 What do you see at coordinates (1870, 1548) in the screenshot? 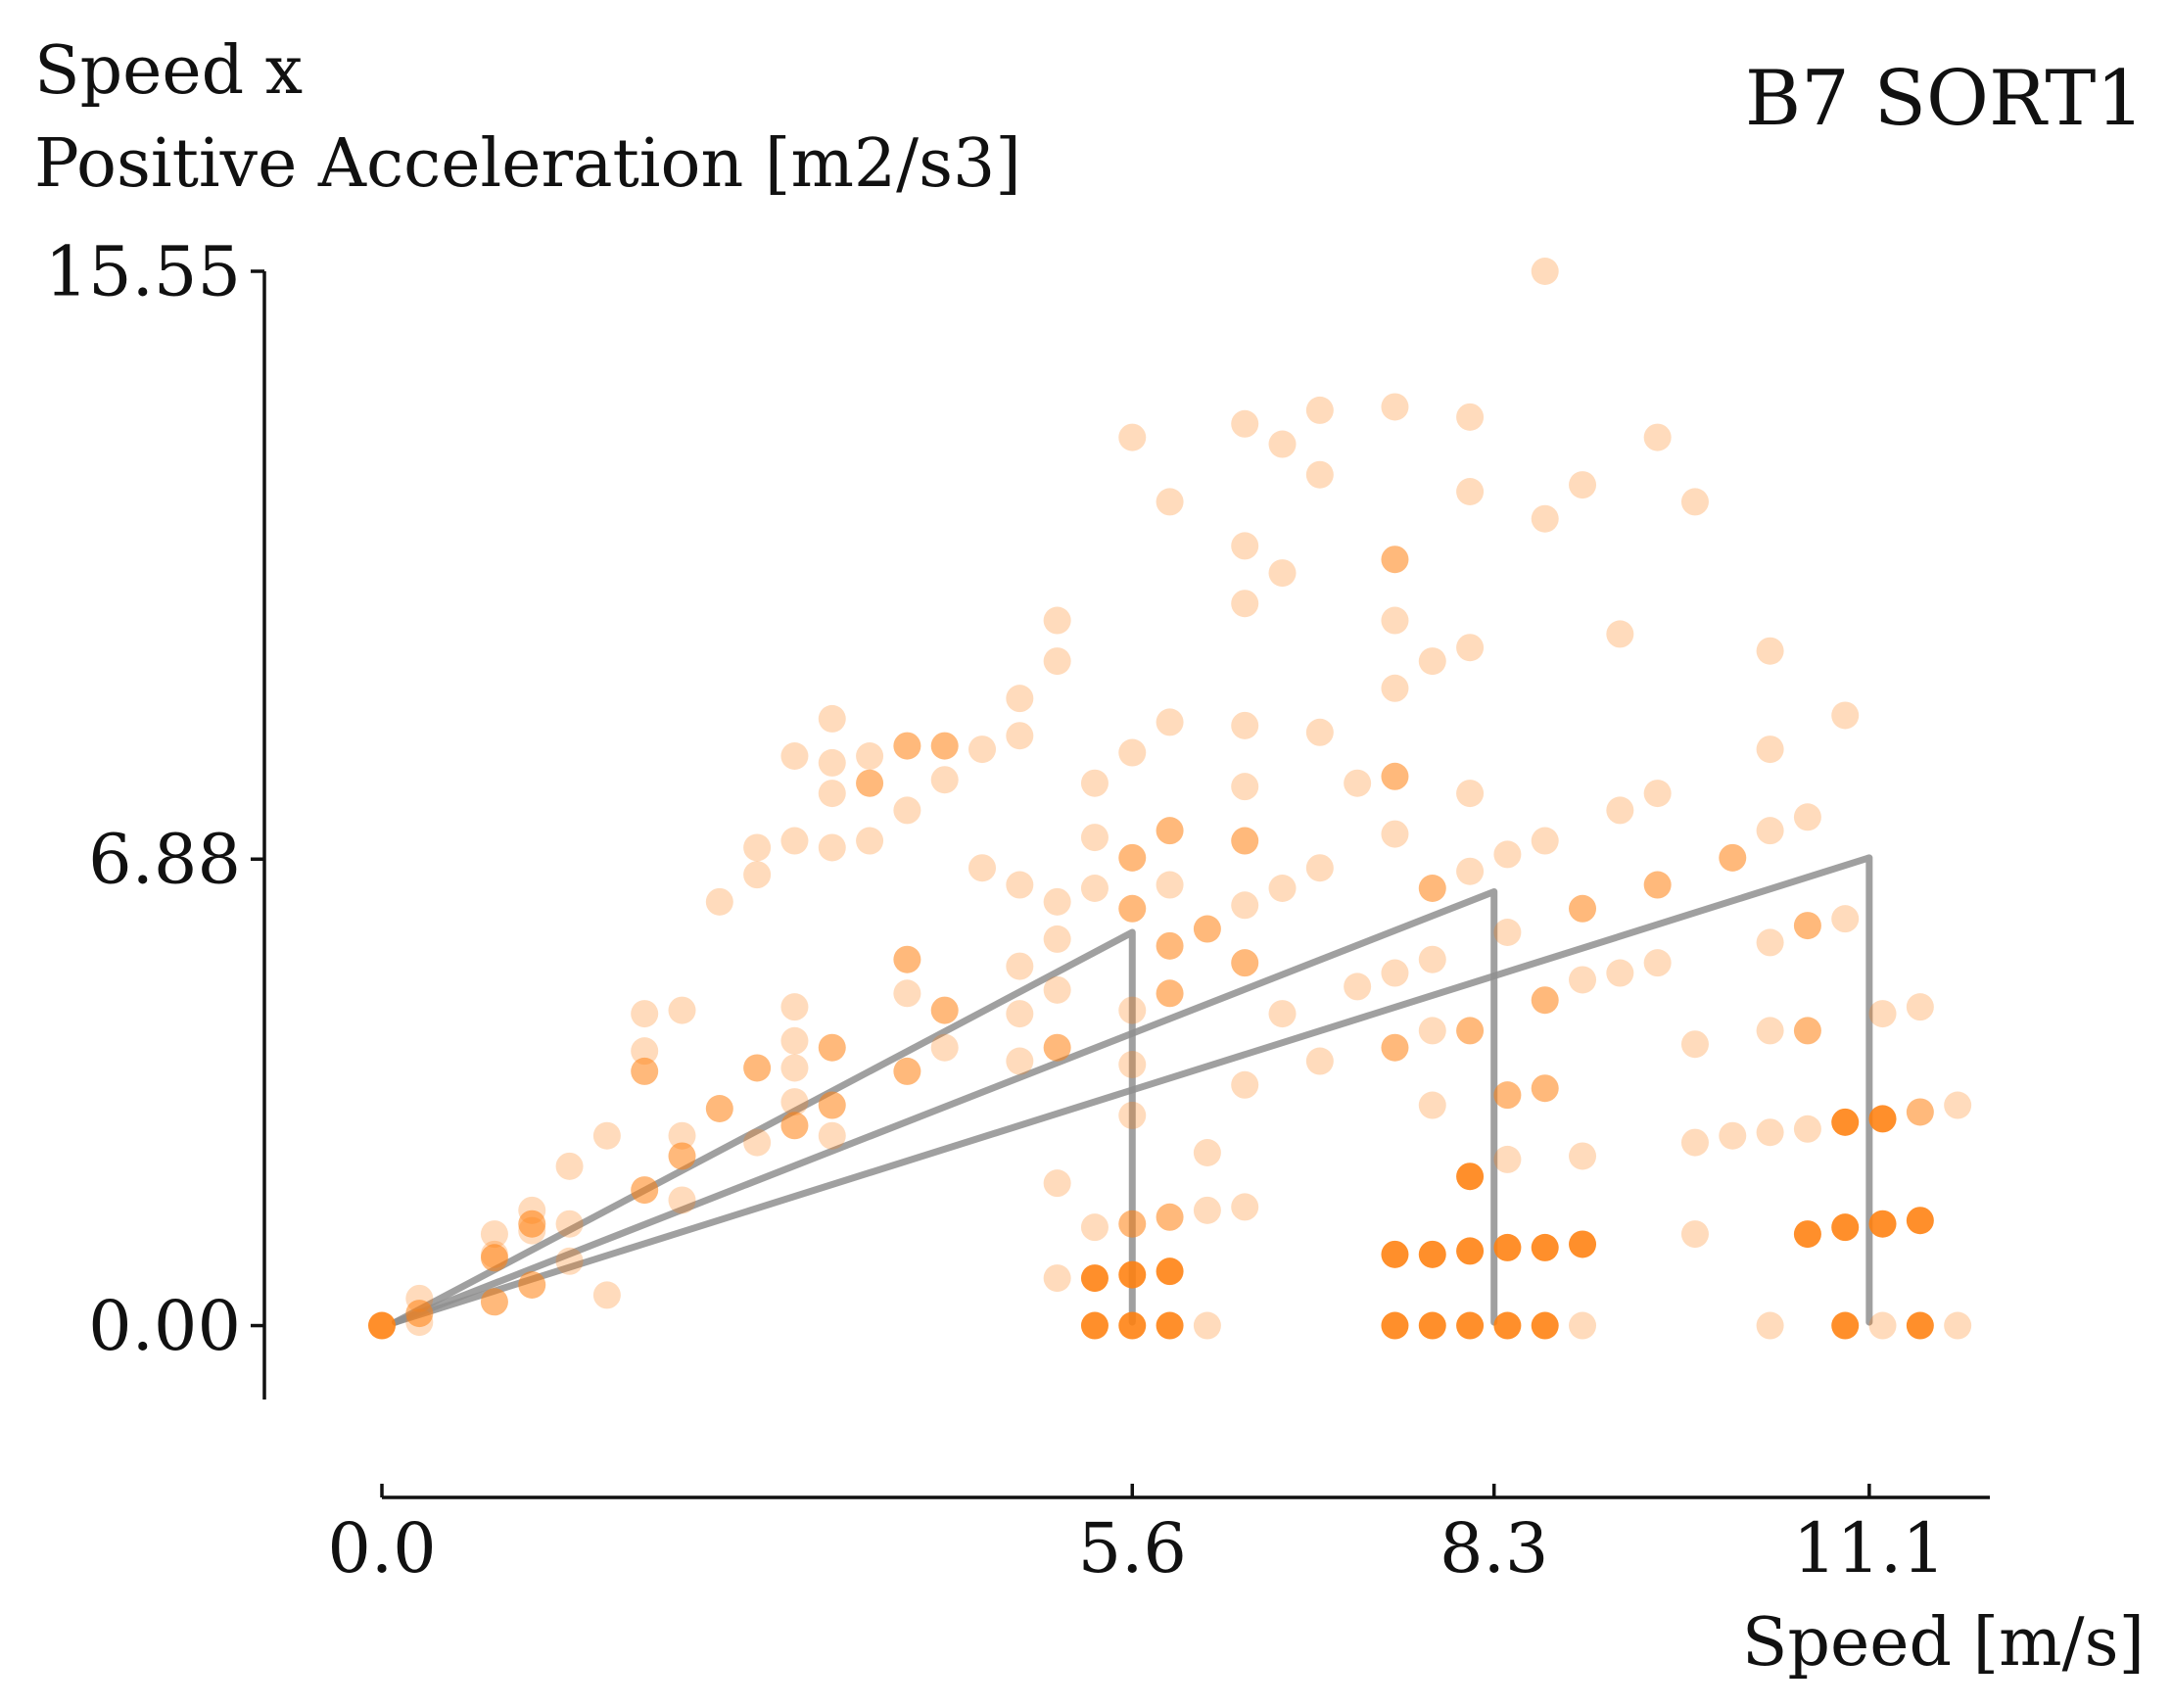
I see `x-tick-label-3: 11.1` at bounding box center [1870, 1548].